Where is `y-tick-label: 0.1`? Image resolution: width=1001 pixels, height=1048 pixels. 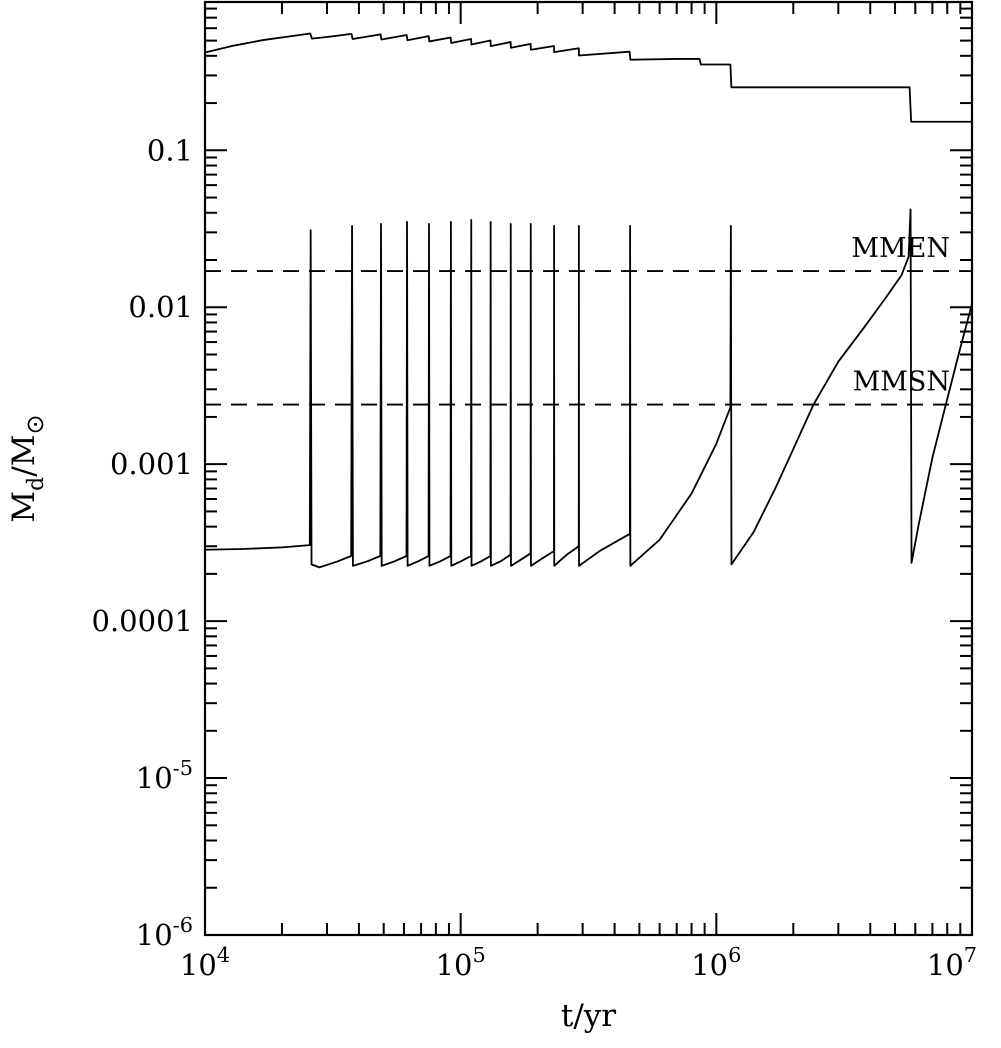 y-tick-label: 0.1 is located at coordinates (170, 150).